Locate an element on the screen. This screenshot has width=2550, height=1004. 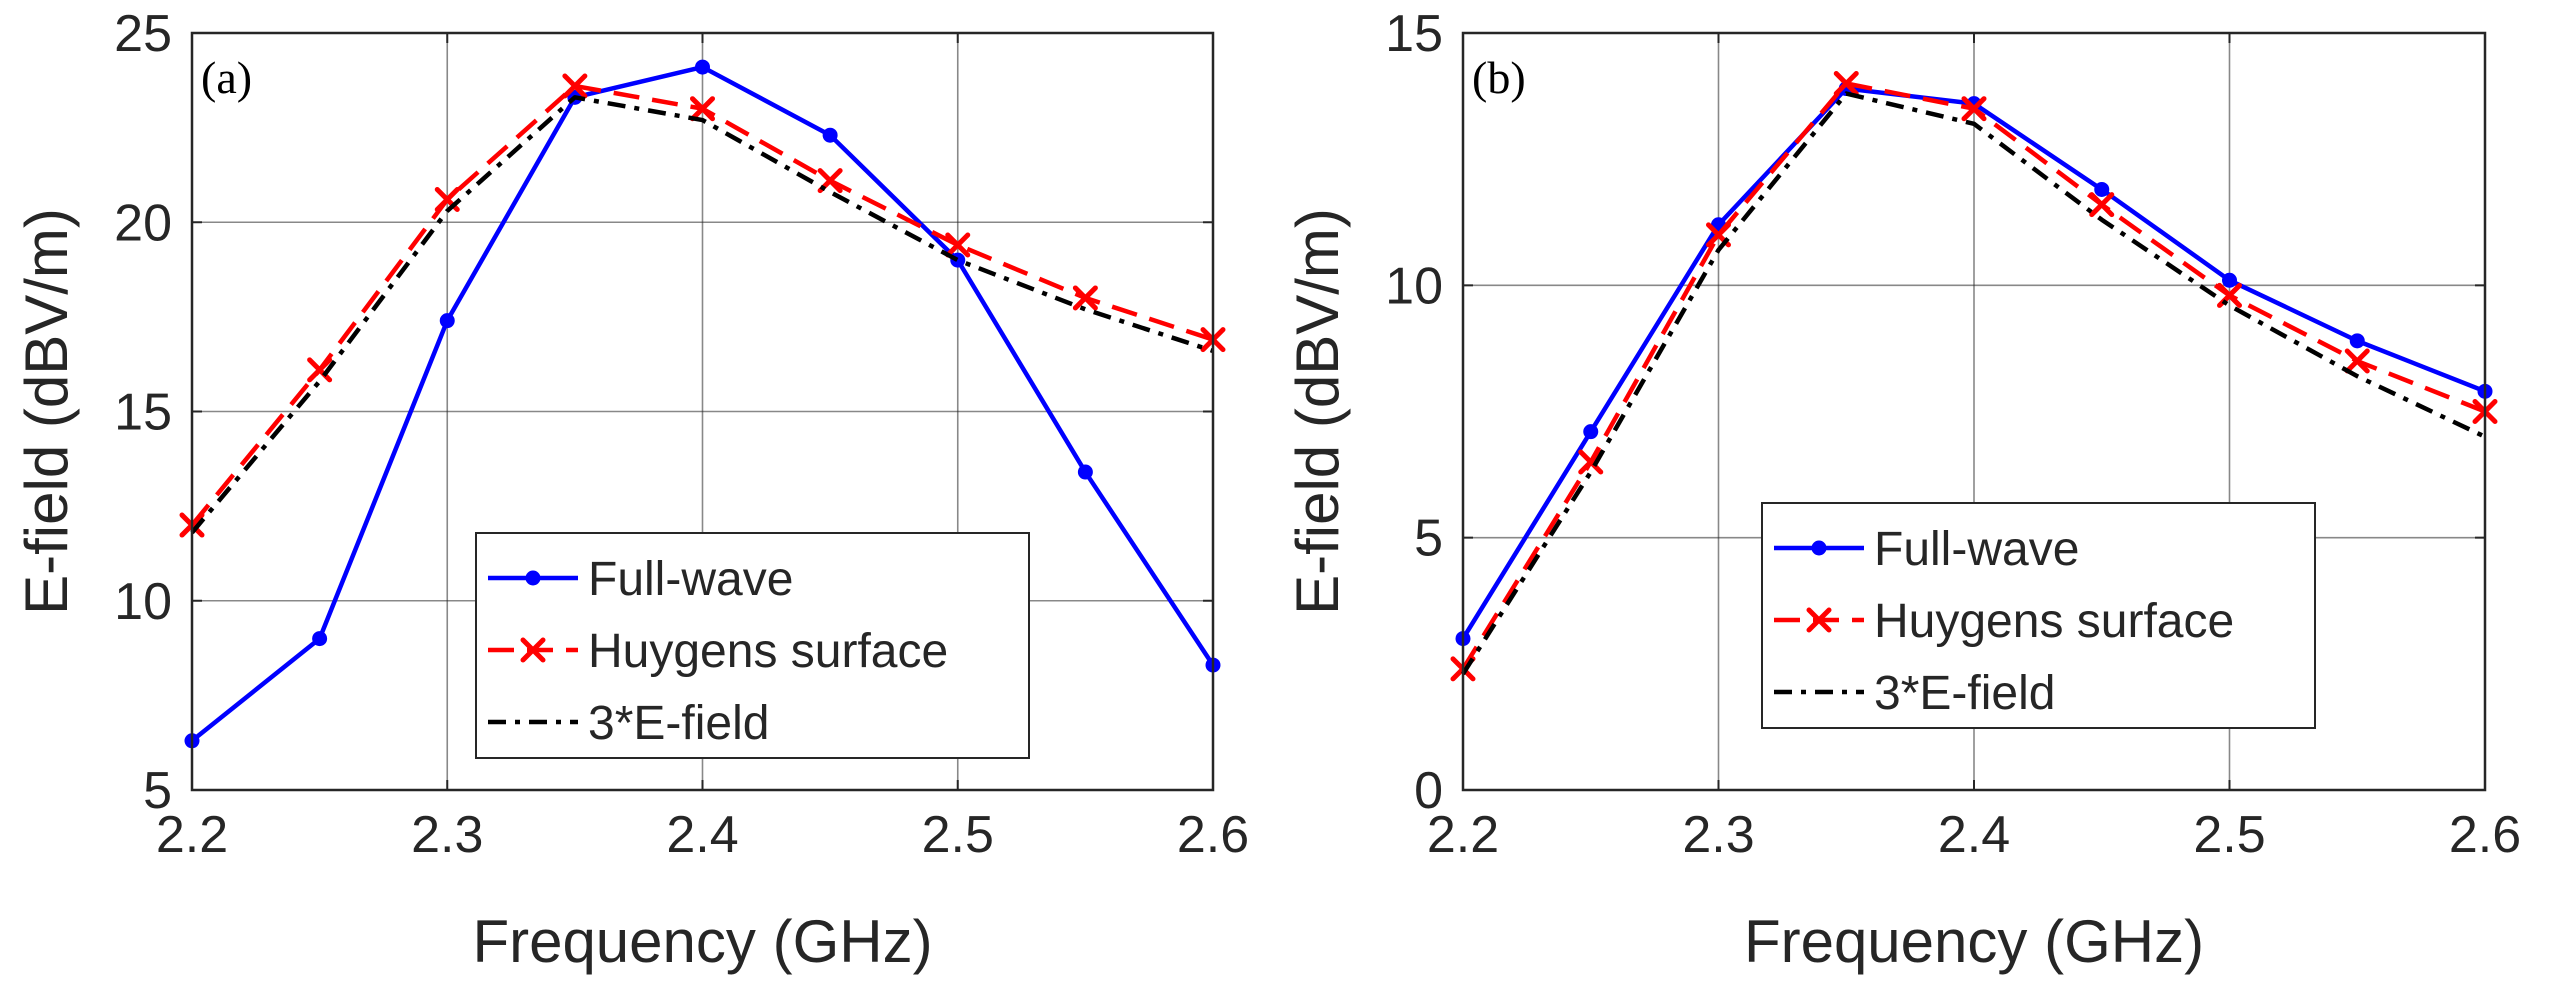
panel-a-y-axis-label: E-field (dBV/m) is located at coordinates (46, 411).